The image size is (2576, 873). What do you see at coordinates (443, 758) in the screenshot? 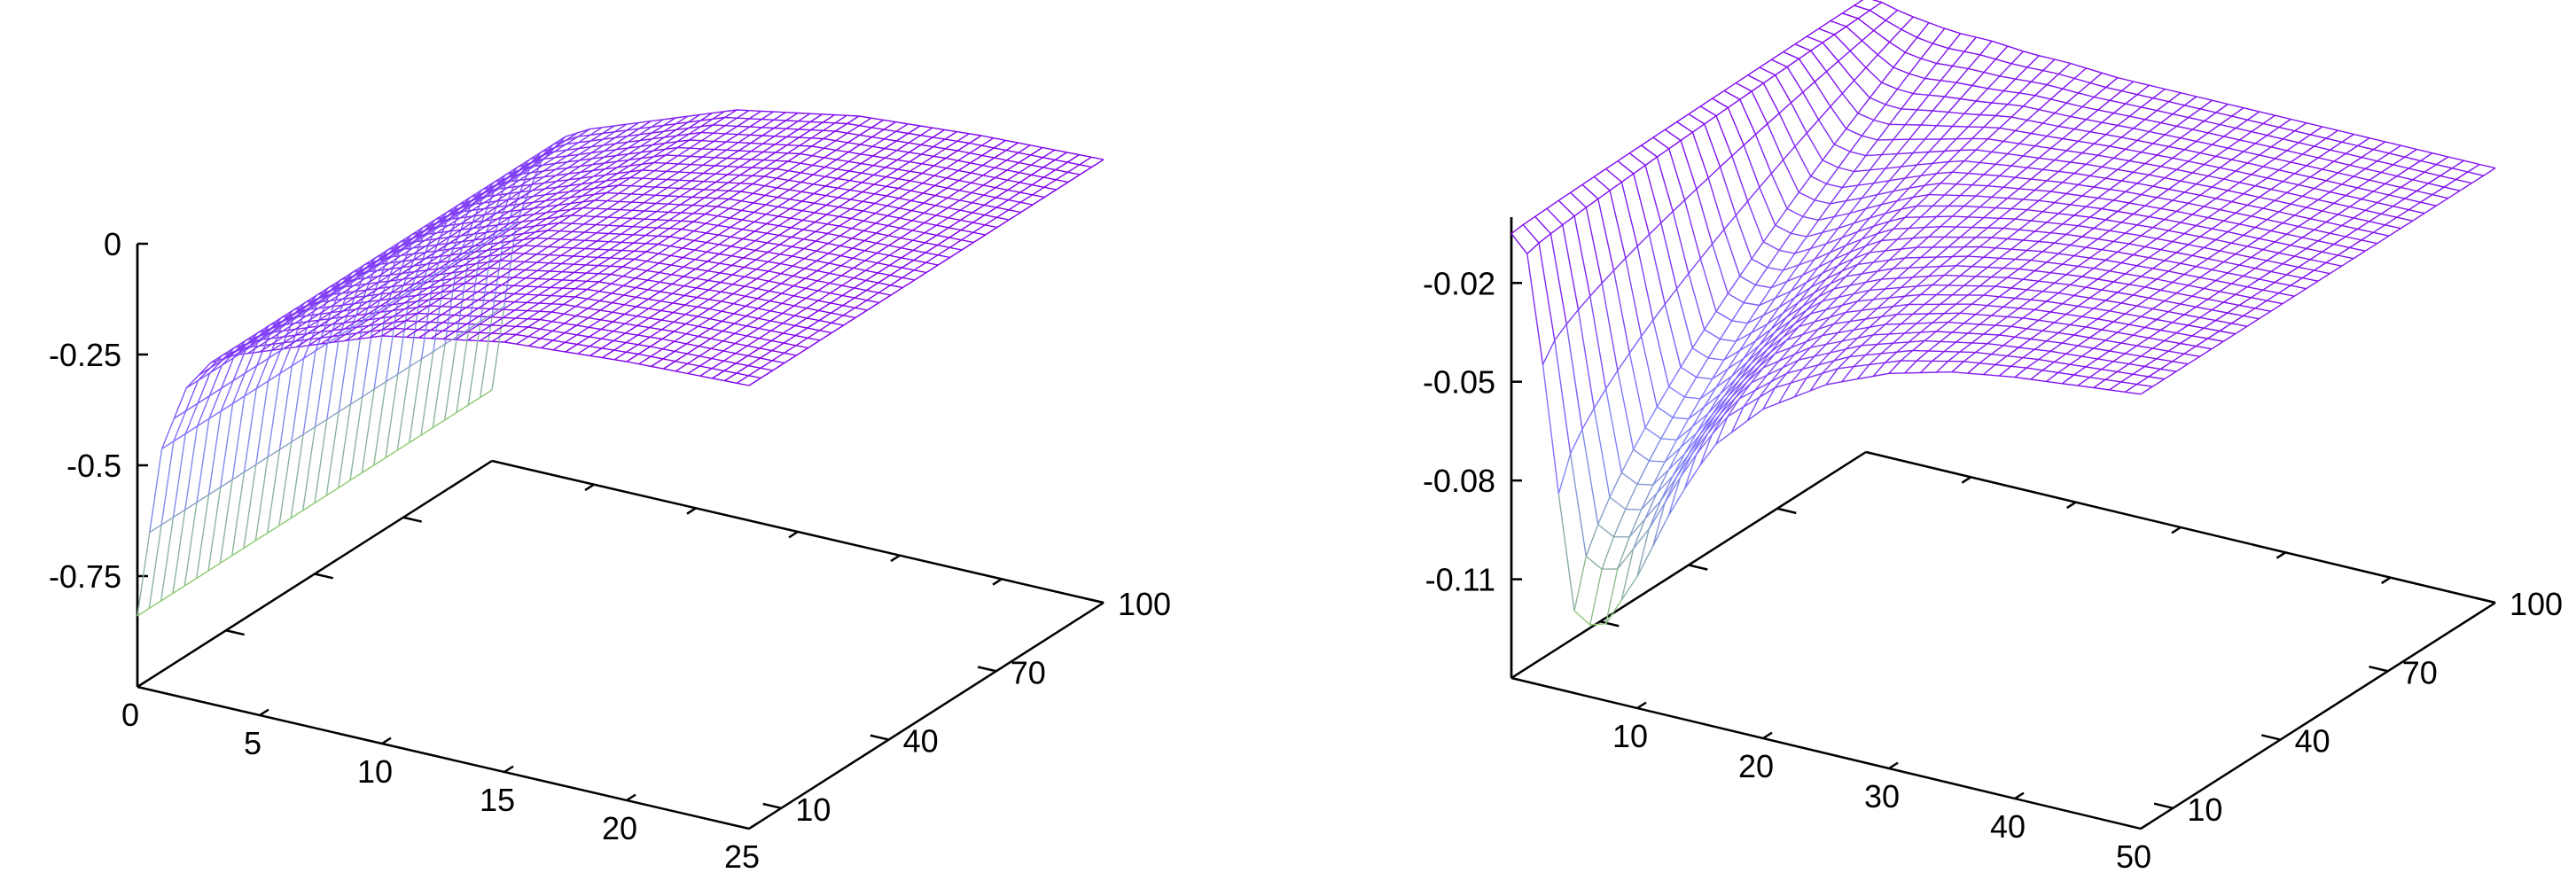
I see `x-axis-line` at bounding box center [443, 758].